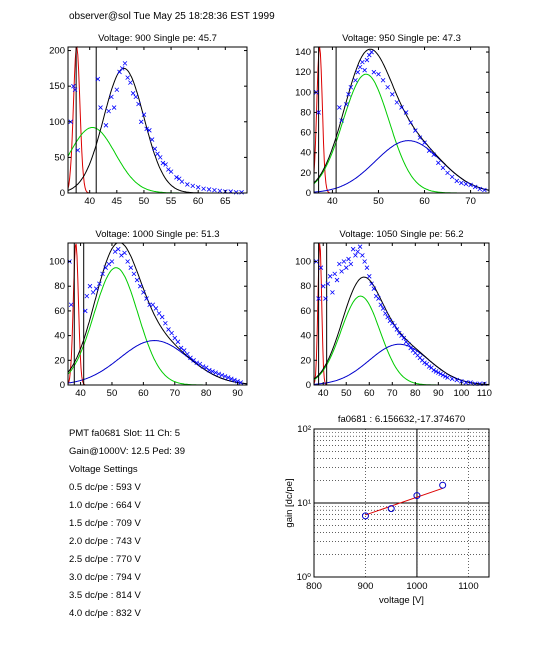 The height and width of the screenshot is (648, 540). Describe the element at coordinates (127, 451) in the screenshot. I see `info-line: Gain@1000V: 12.5 Ped: 39` at that location.